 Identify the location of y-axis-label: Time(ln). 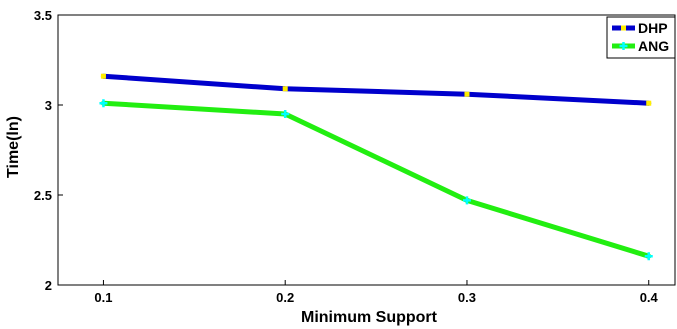
(13, 147).